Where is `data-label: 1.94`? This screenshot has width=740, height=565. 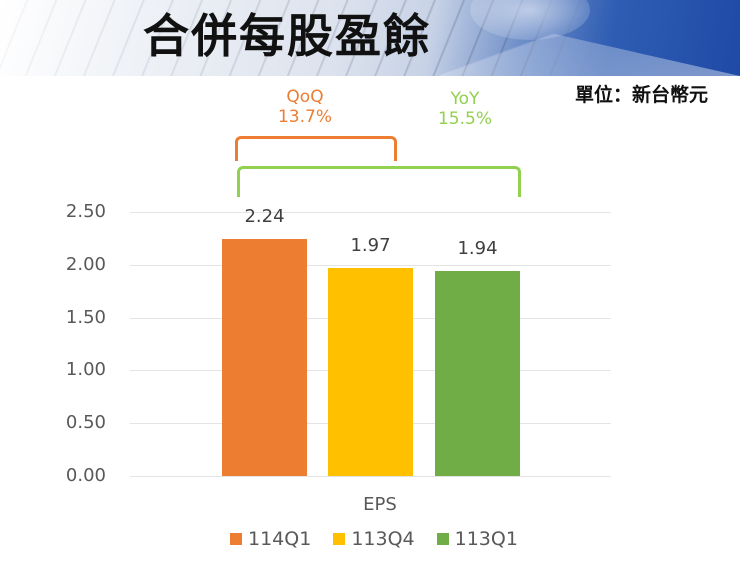 data-label: 1.94 is located at coordinates (477, 249).